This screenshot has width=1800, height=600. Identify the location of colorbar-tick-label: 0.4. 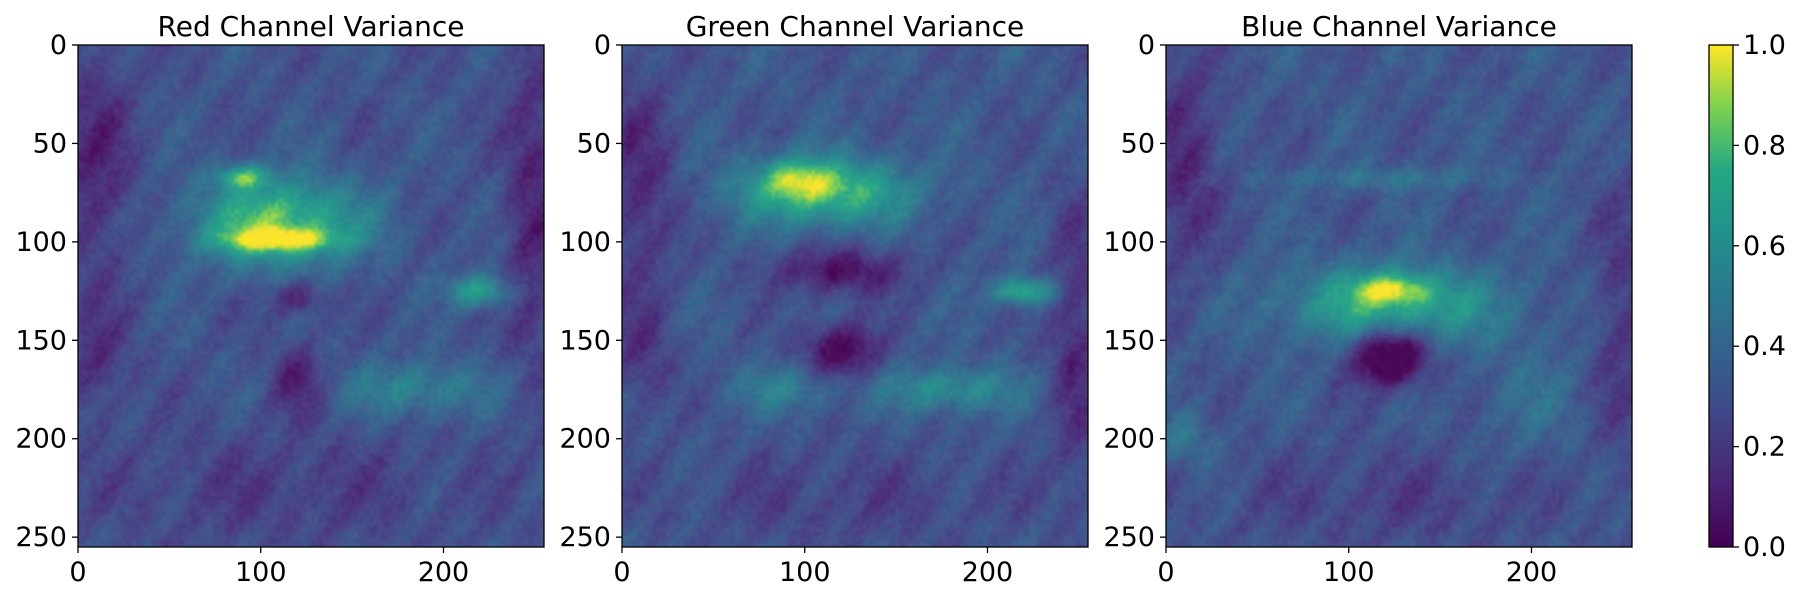
(1764, 346).